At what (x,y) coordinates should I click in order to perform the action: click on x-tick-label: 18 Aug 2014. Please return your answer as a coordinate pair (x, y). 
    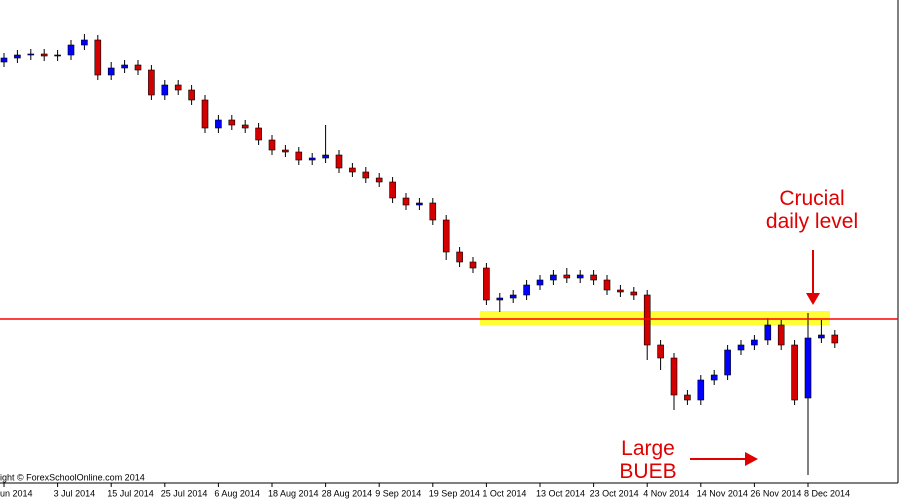
    Looking at the image, I should click on (293, 493).